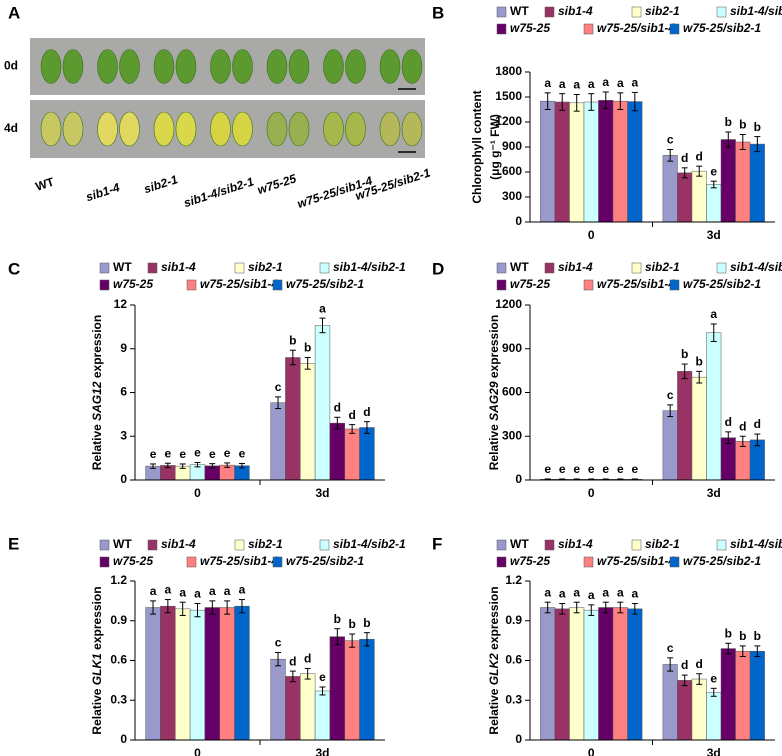  Describe the element at coordinates (513, 580) in the screenshot. I see `y-tick-label: 1.2` at that location.